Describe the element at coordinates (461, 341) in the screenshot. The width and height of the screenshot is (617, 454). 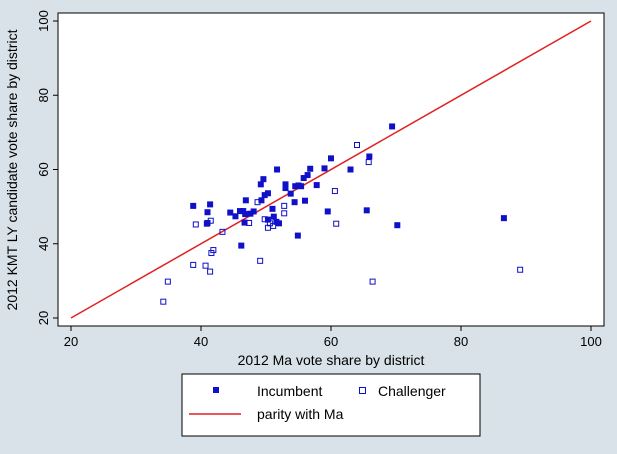
I see `x-tick-label: 80` at that location.